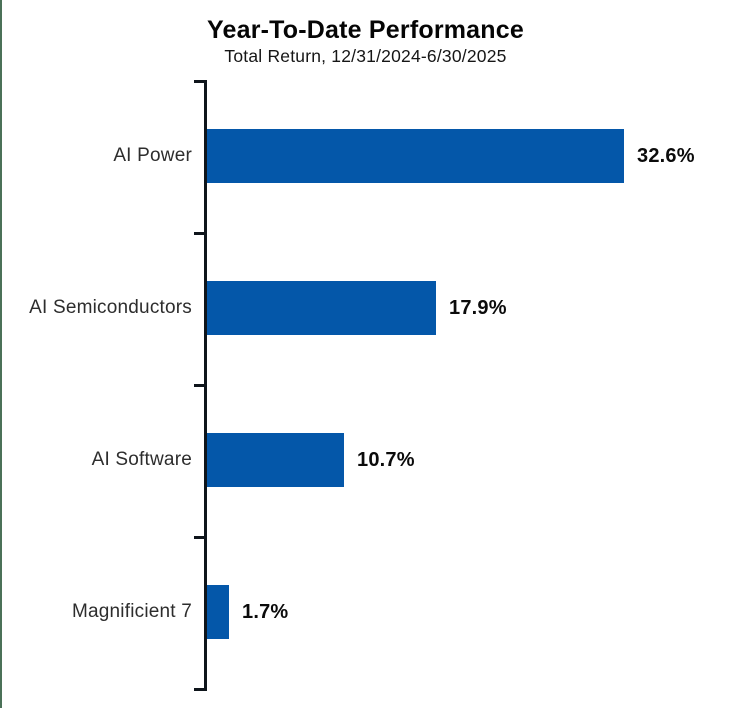 This screenshot has width=731, height=708. Describe the element at coordinates (365, 30) in the screenshot. I see `chart-title: Year-To-Date Performance` at that location.